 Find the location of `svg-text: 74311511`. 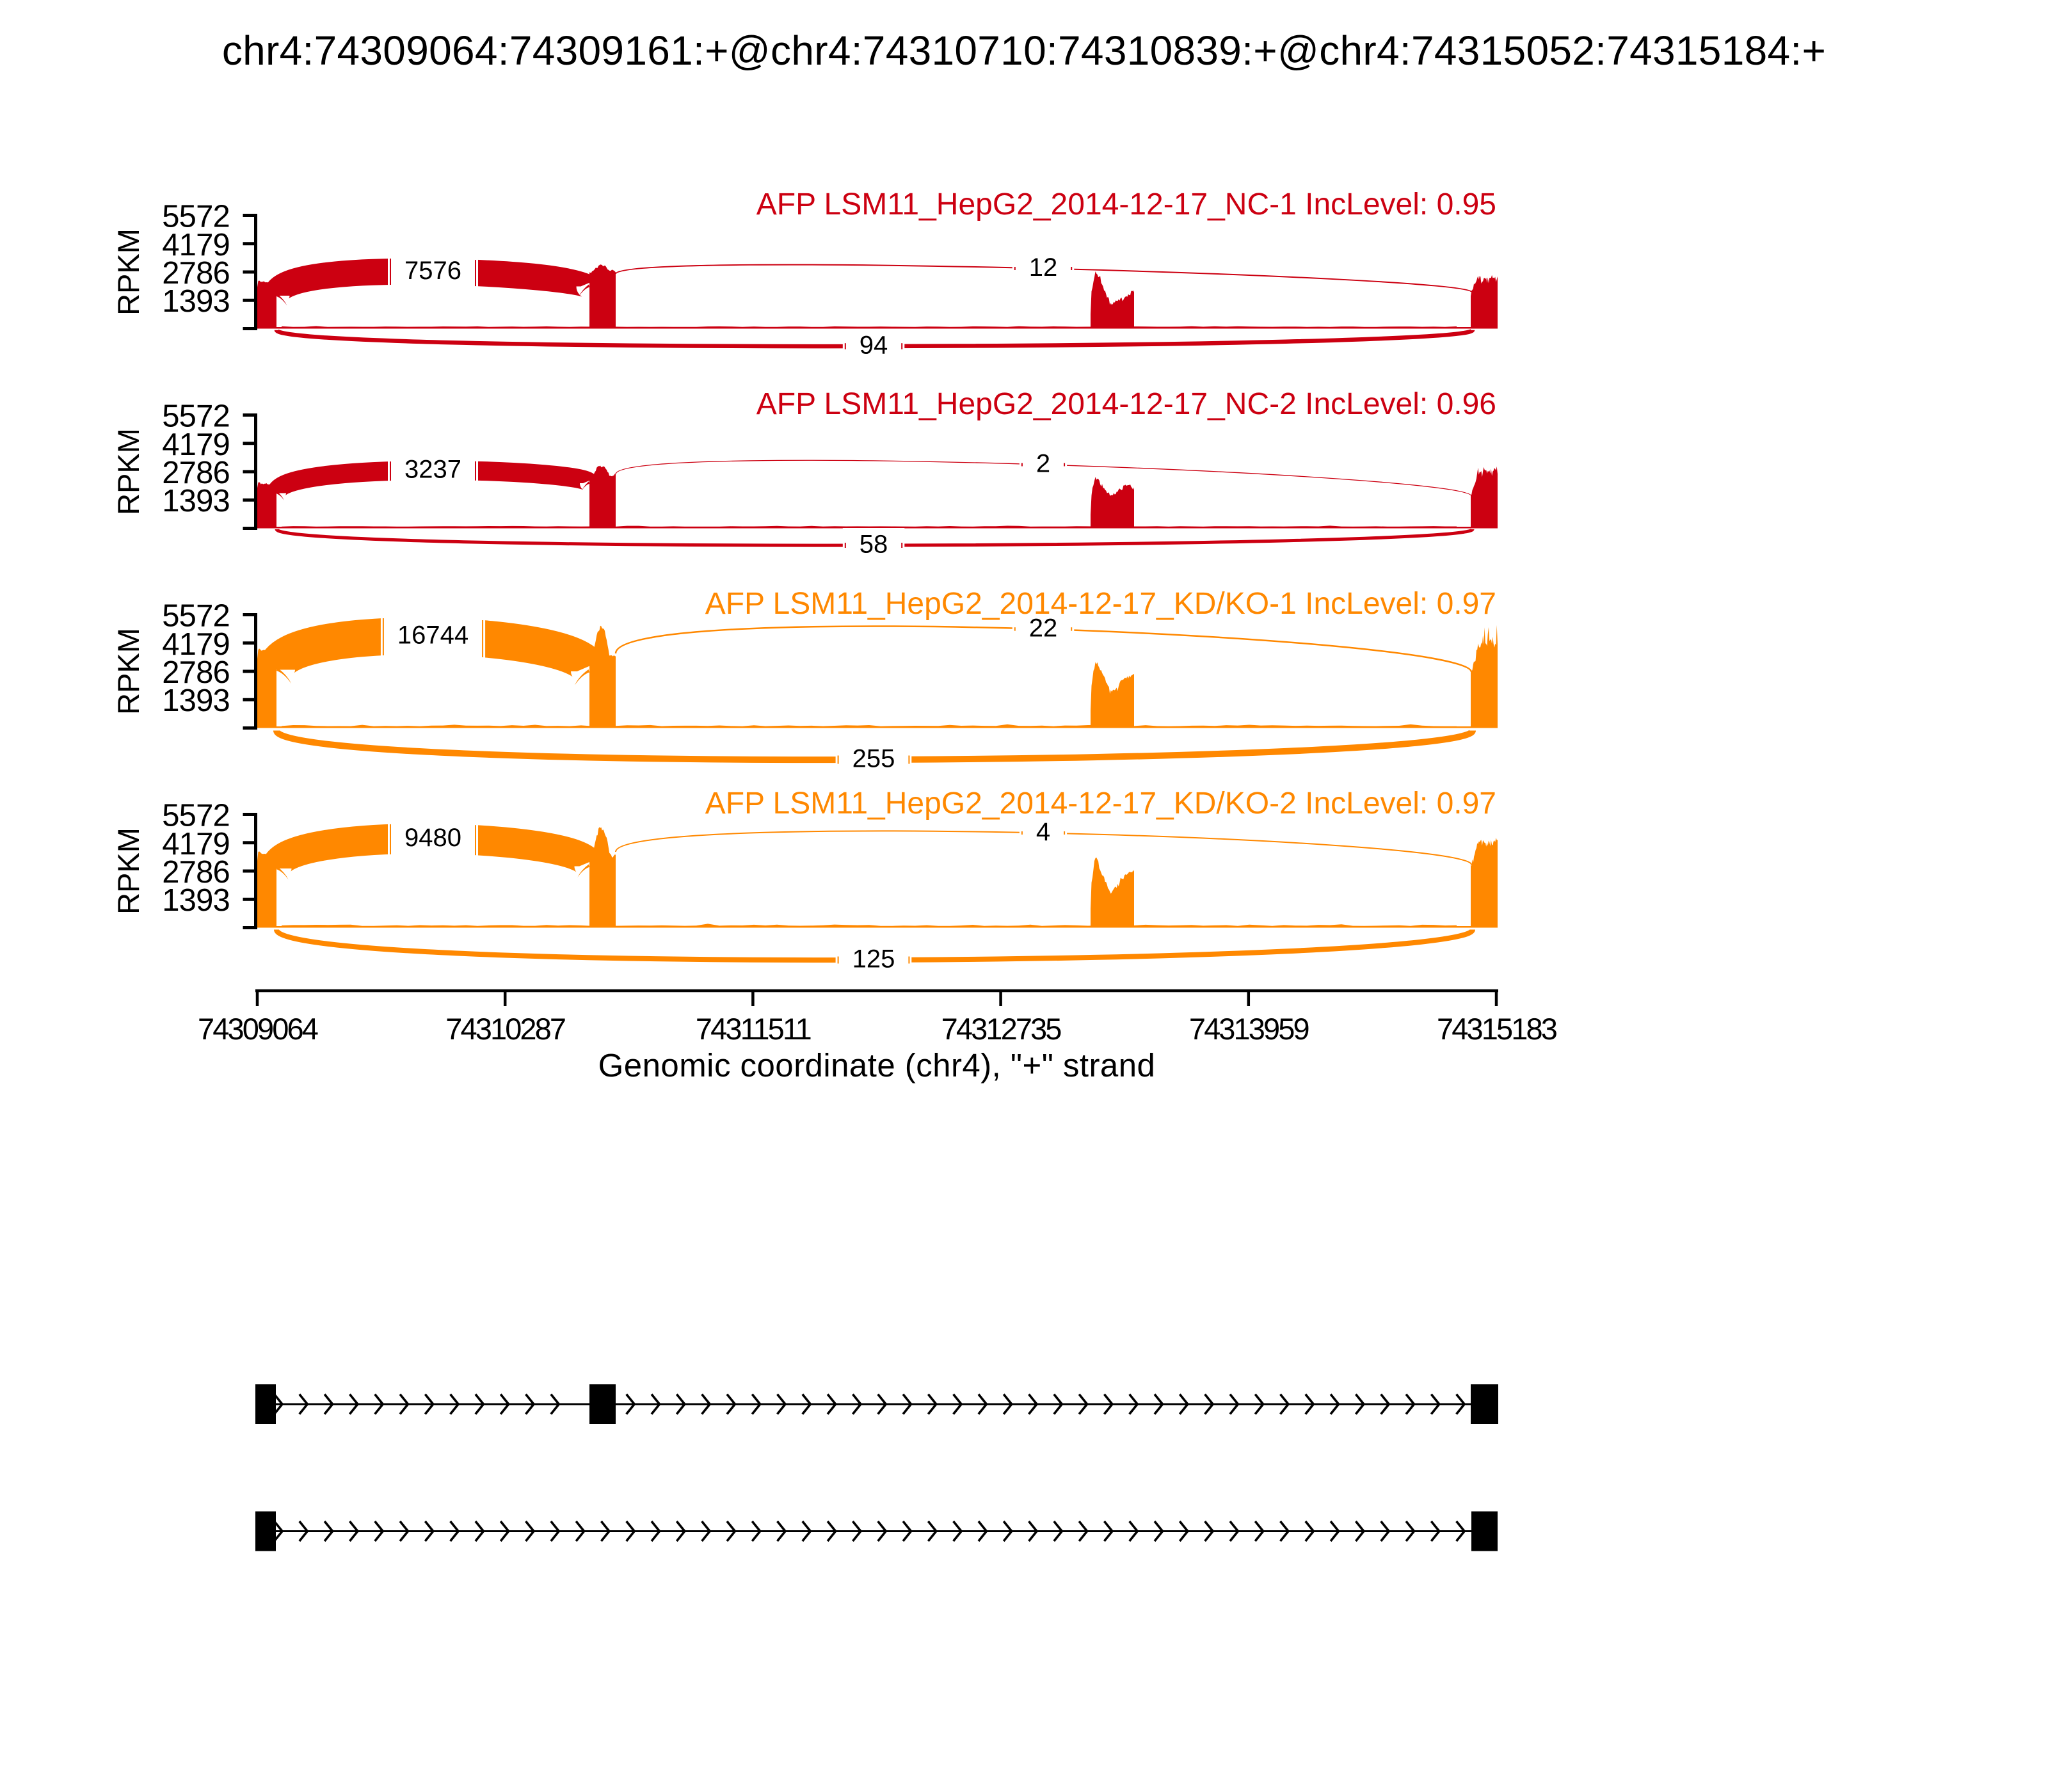

svg-text: 74311511 is located at coordinates (753, 1029).